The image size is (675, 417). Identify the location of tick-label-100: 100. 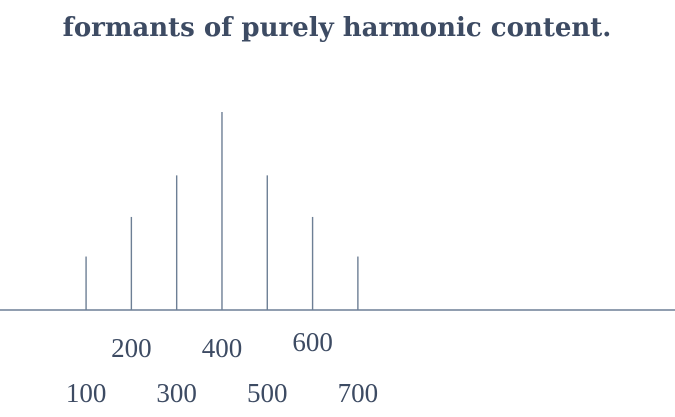
(86, 393).